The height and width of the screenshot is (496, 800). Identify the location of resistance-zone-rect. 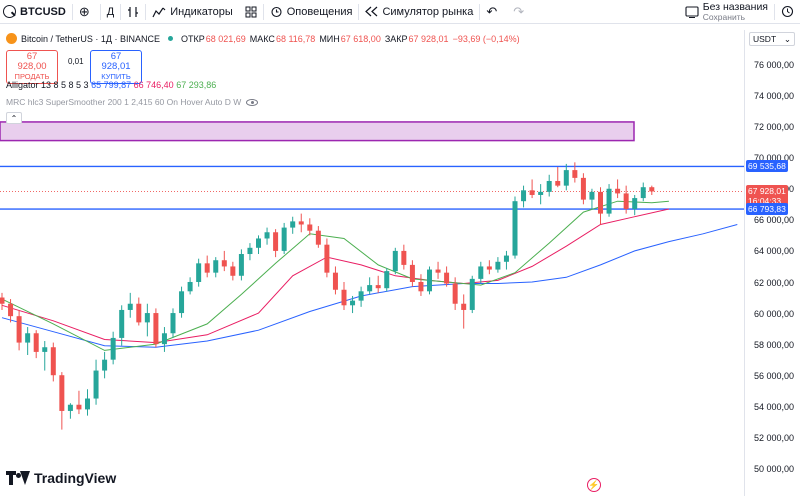
(317, 131).